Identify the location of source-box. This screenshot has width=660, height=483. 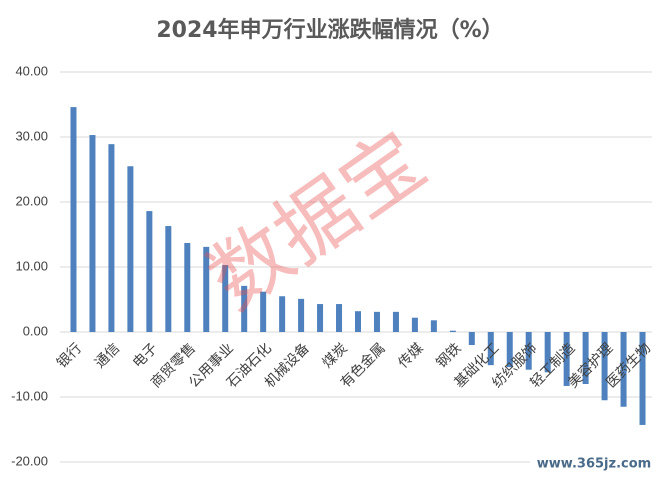
(594, 463).